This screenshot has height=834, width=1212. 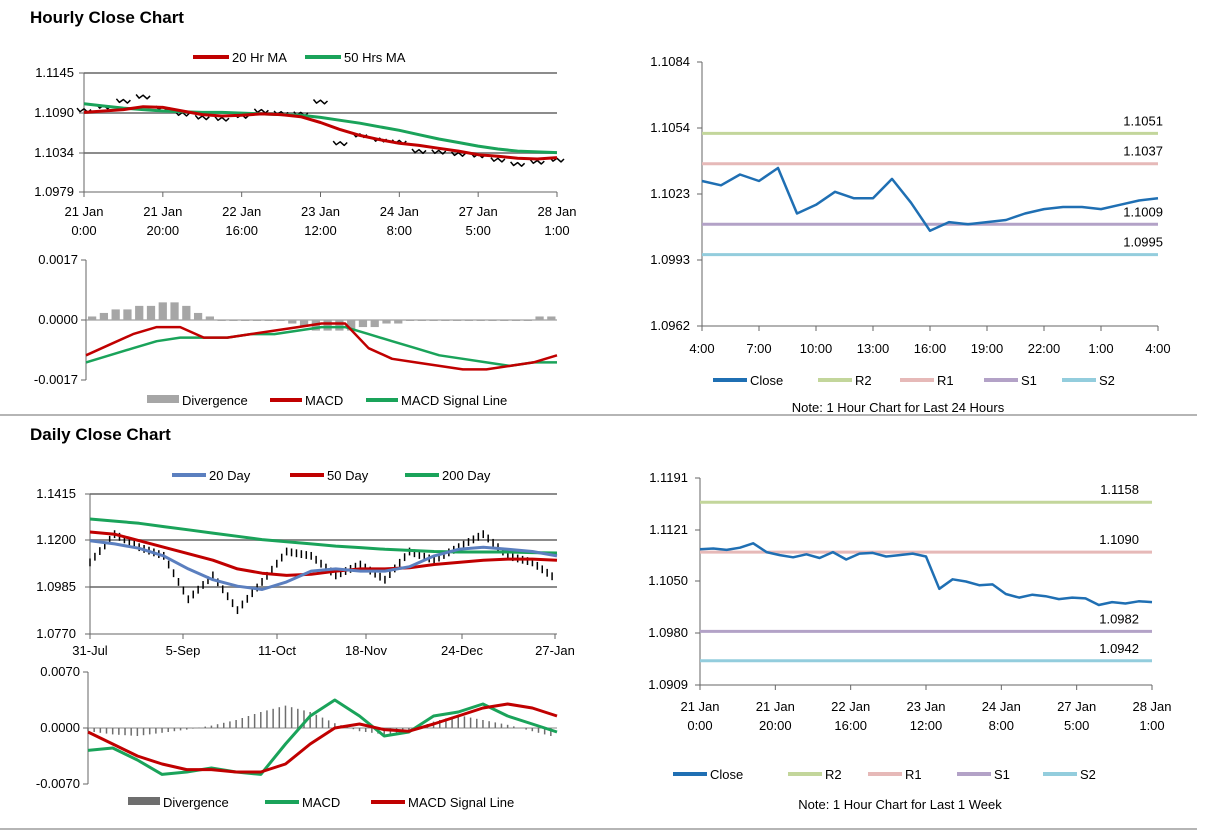 I want to click on macd-line, so click(x=322, y=737).